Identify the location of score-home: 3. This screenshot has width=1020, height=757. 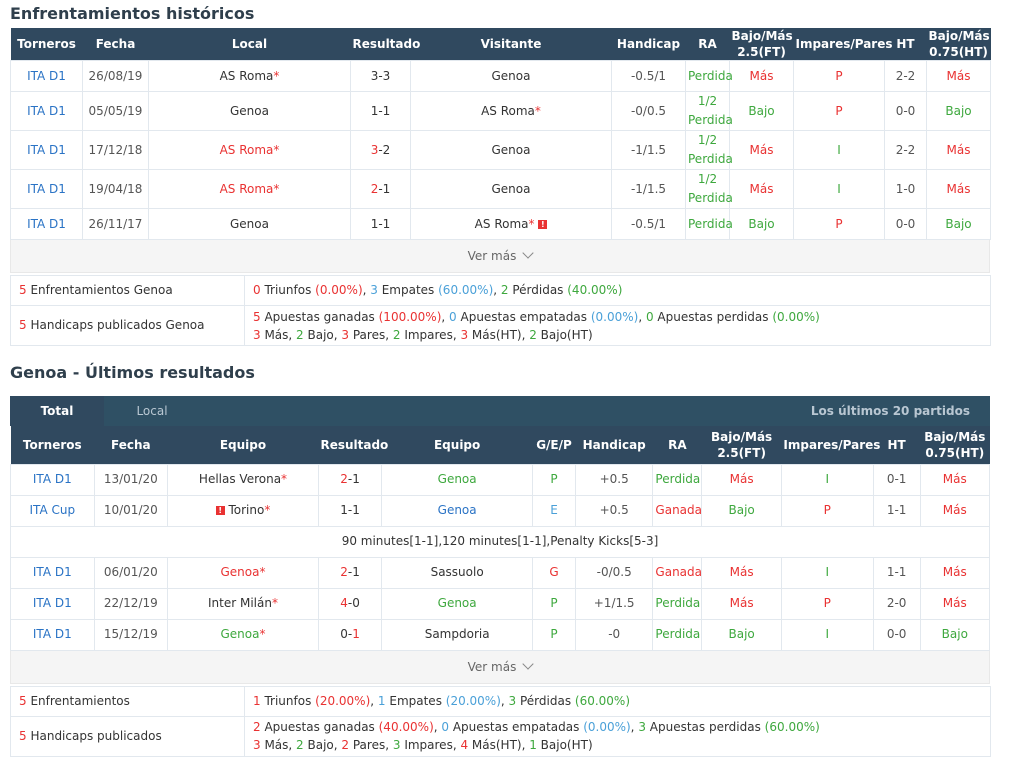
(374, 75).